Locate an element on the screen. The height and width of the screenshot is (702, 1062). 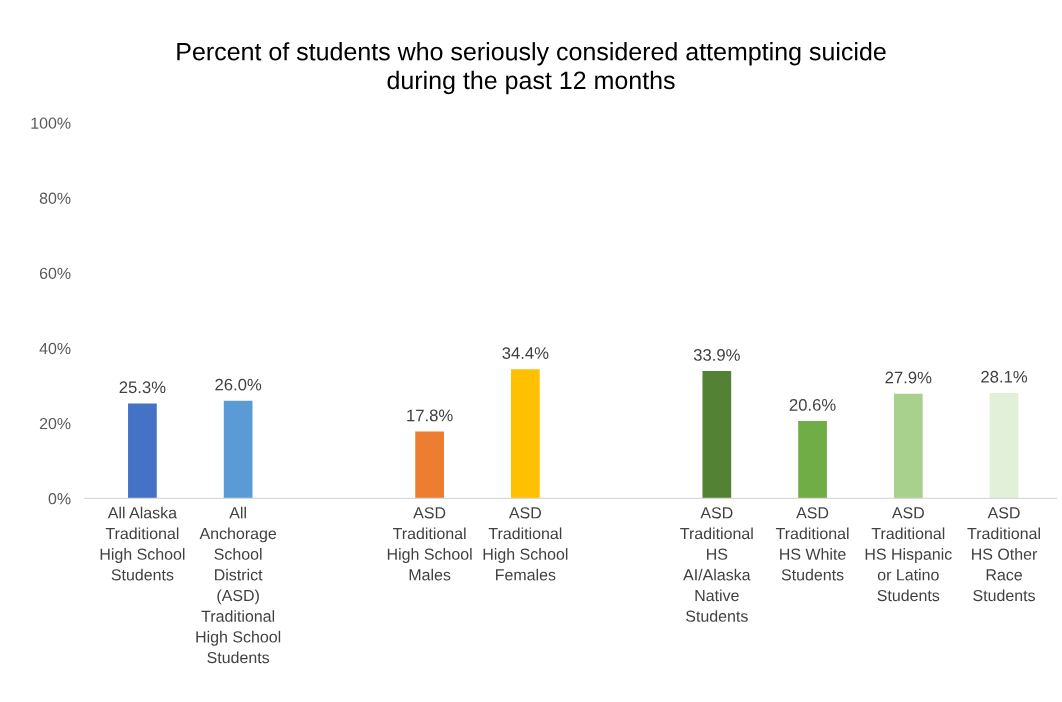
chart-title: Percent of students who seriously considered attempting suicide during the past 12 months is located at coordinates (531, 68).